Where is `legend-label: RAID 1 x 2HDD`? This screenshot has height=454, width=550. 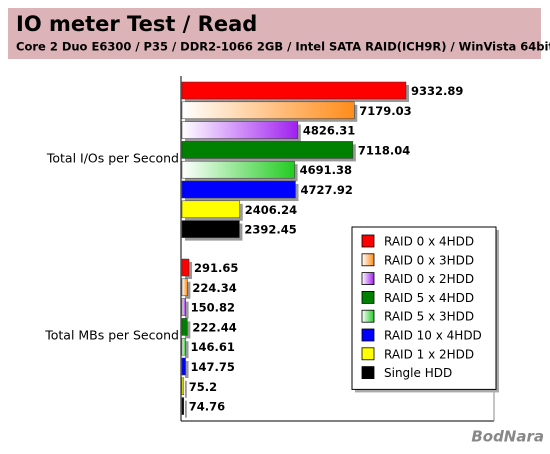 legend-label: RAID 1 x 2HDD is located at coordinates (429, 354).